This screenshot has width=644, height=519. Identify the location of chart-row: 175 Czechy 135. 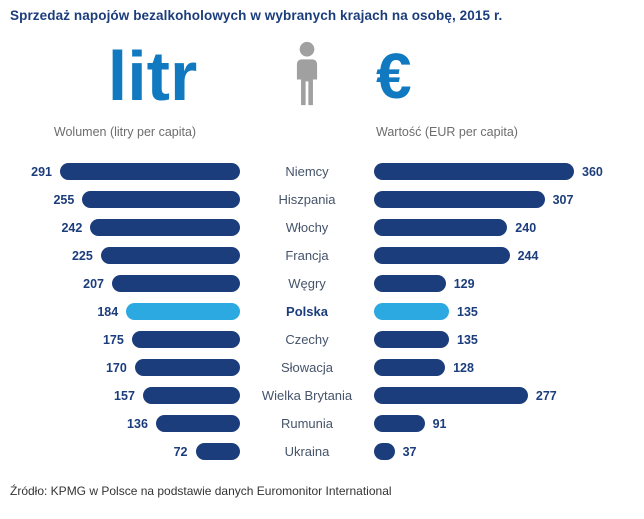
(322, 339).